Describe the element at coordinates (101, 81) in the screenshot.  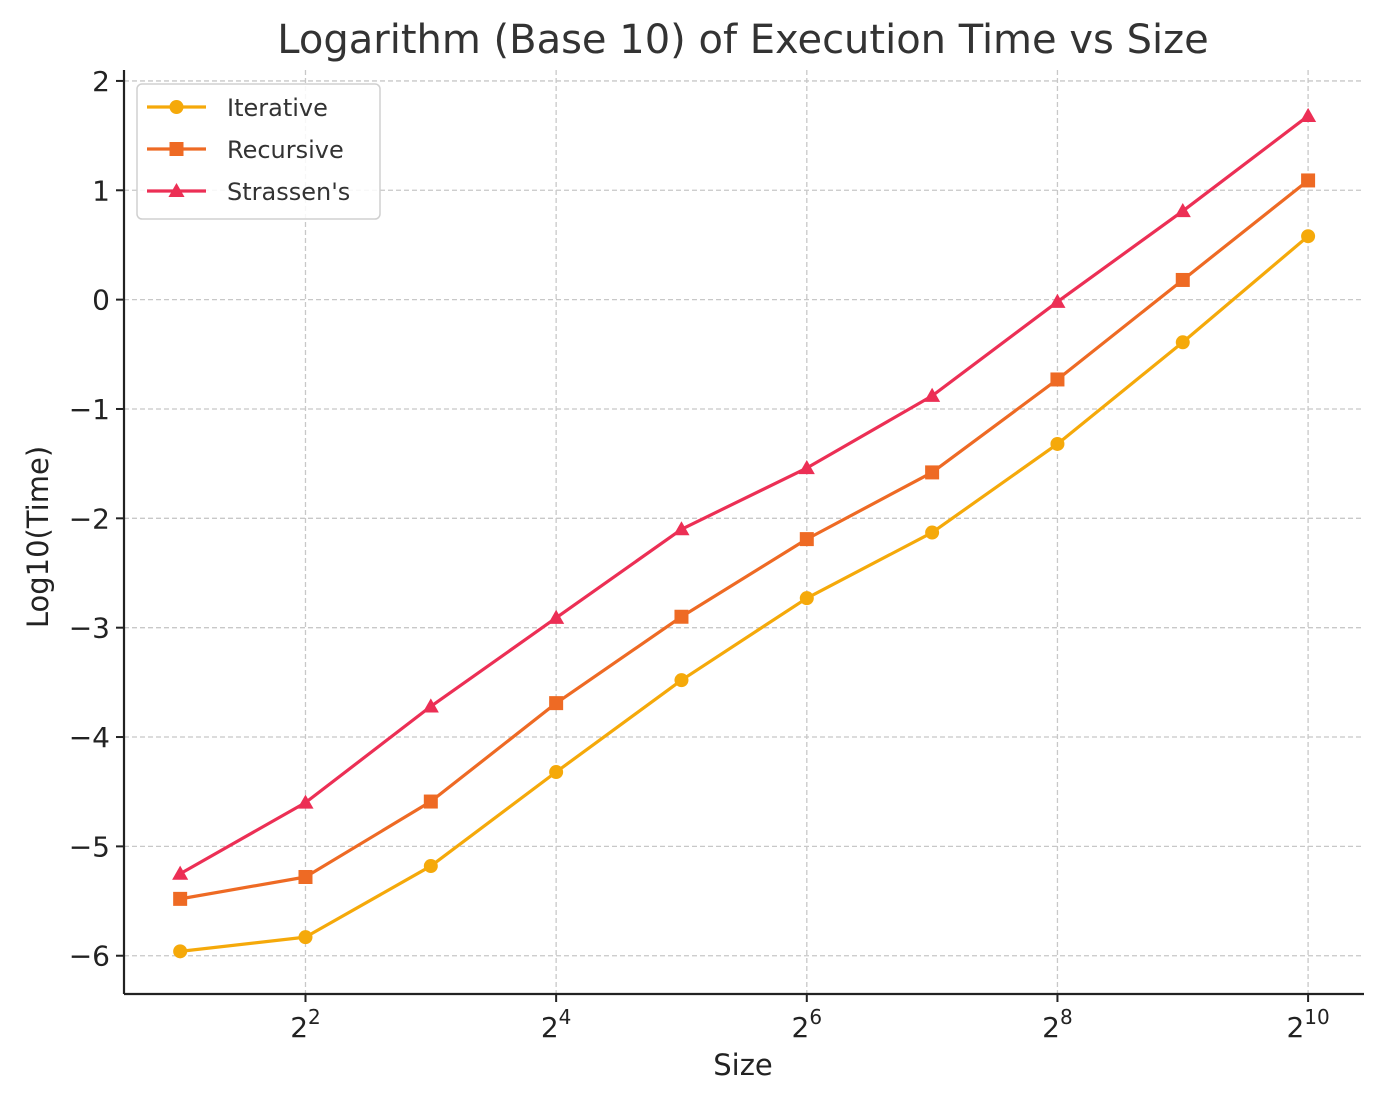
I see `y-tick-label: 2` at that location.